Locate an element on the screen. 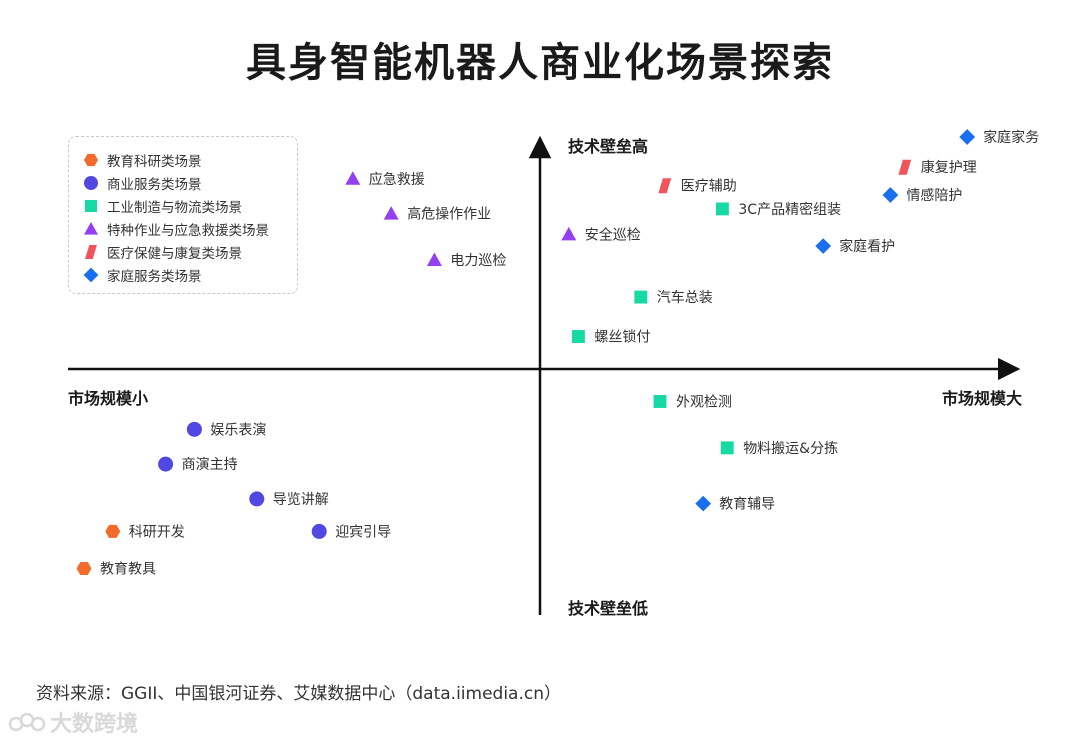 This screenshot has height=741, width=1080. data-point: 情感陪护 is located at coordinates (922, 195).